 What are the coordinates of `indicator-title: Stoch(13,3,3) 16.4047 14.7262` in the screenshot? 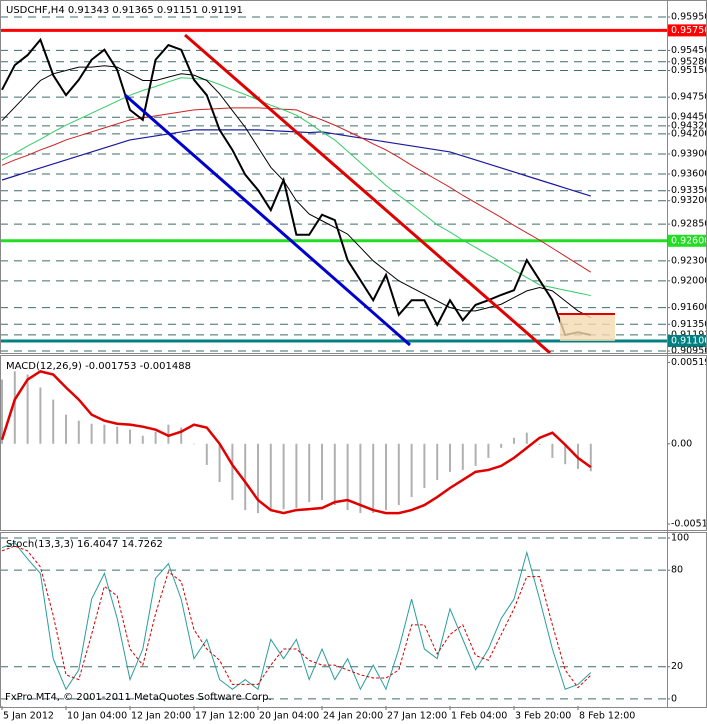 It's located at (84, 544).